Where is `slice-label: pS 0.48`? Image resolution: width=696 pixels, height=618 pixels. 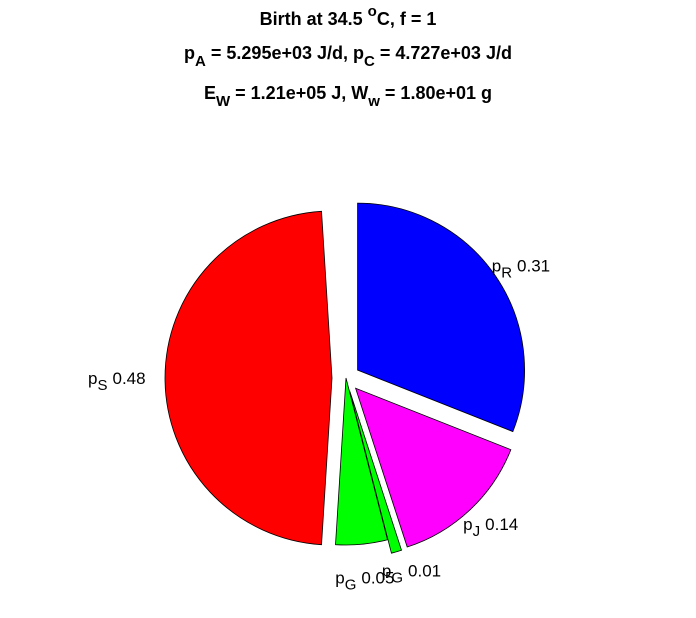
slice-label: pS 0.48 is located at coordinates (117, 381).